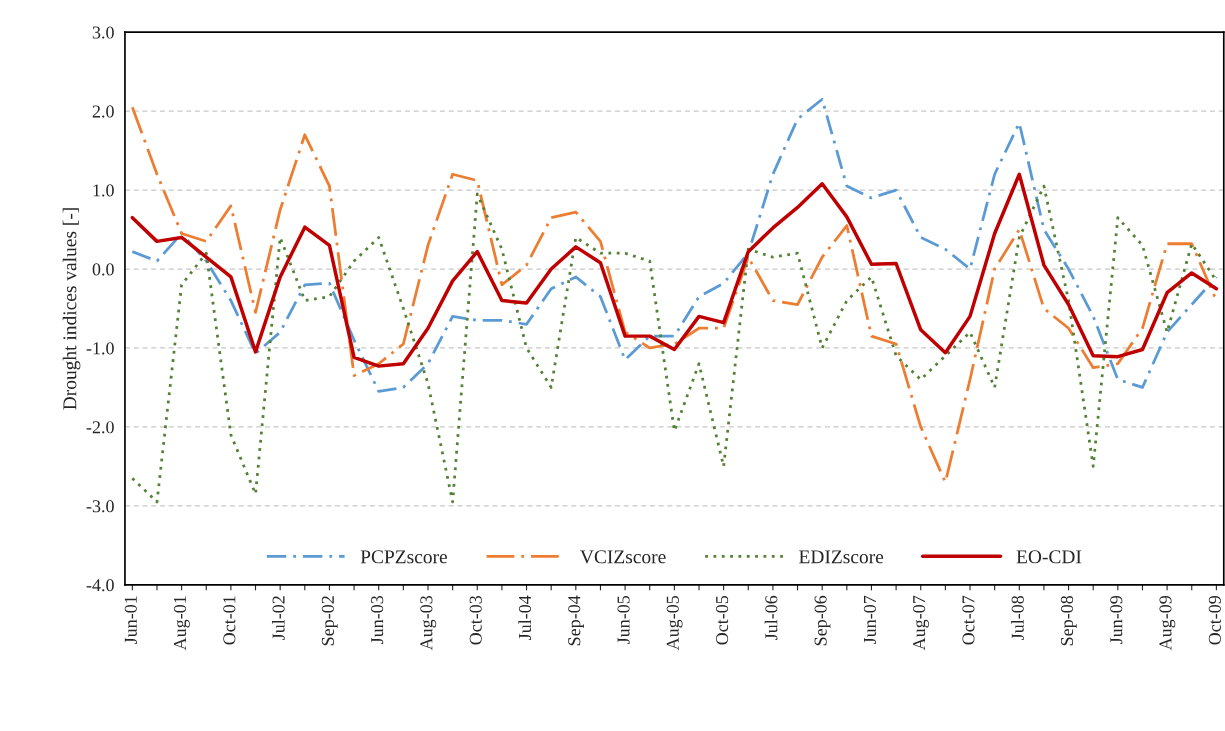 Image resolution: width=1225 pixels, height=731 pixels. I want to click on y-axis-title: Drought indices values [-], so click(71, 309).